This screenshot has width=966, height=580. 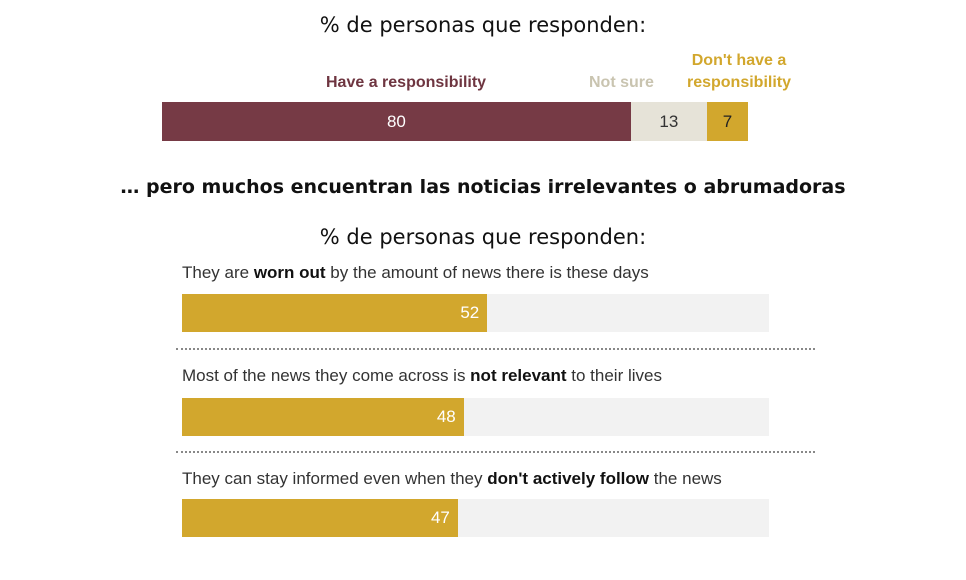 I want to click on legend-dont-have-line1: Don't have a, so click(x=739, y=60).